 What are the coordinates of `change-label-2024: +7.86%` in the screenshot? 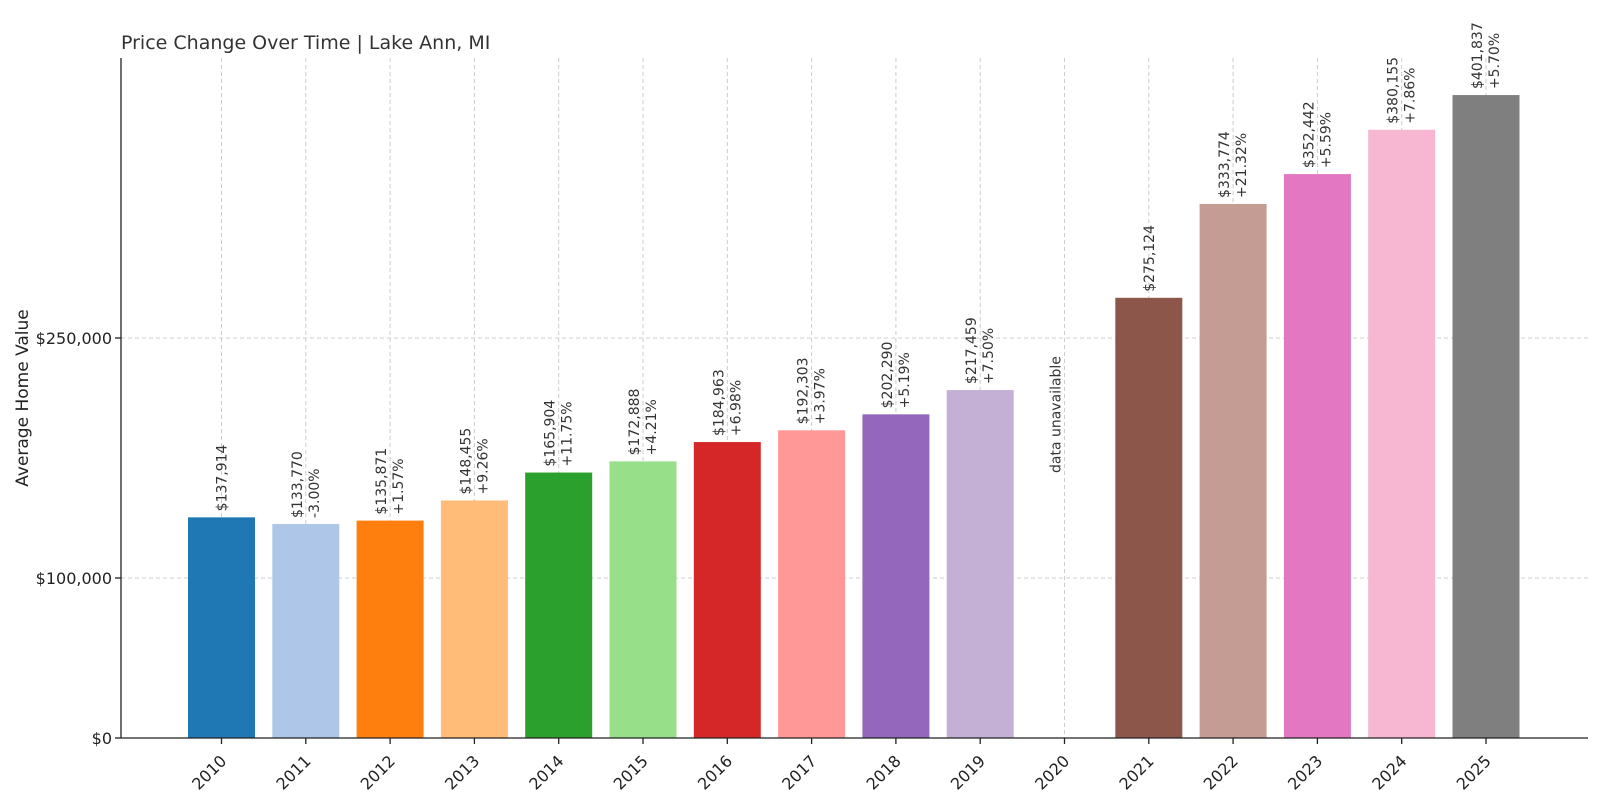 It's located at (1411, 96).